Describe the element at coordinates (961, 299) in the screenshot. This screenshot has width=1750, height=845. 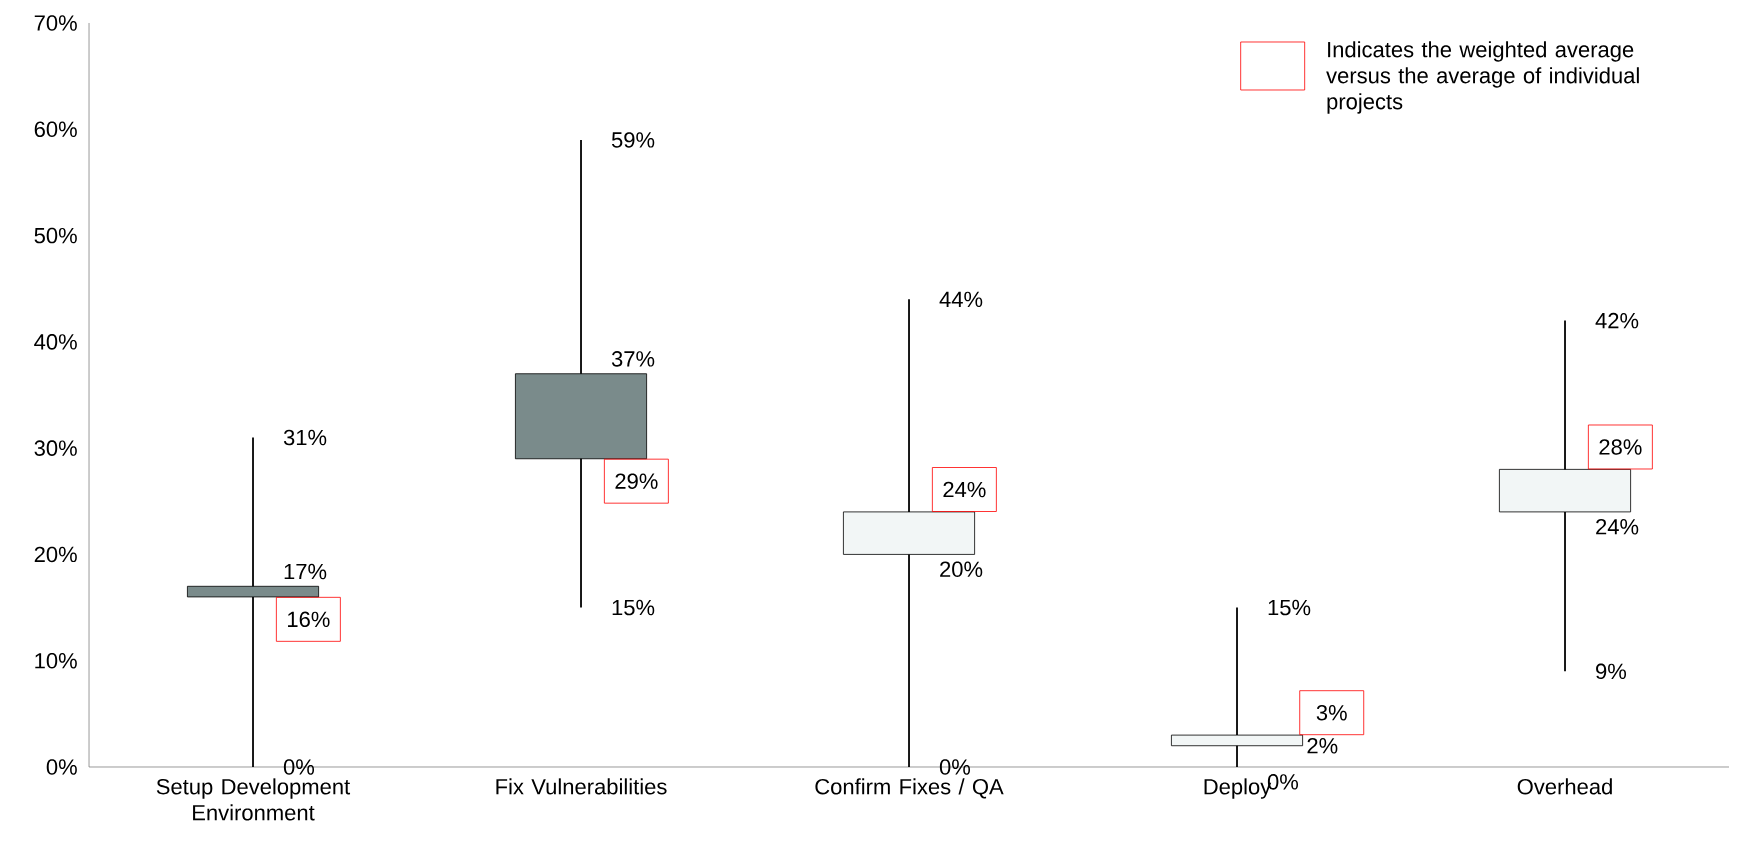
I see `text: 44%` at that location.